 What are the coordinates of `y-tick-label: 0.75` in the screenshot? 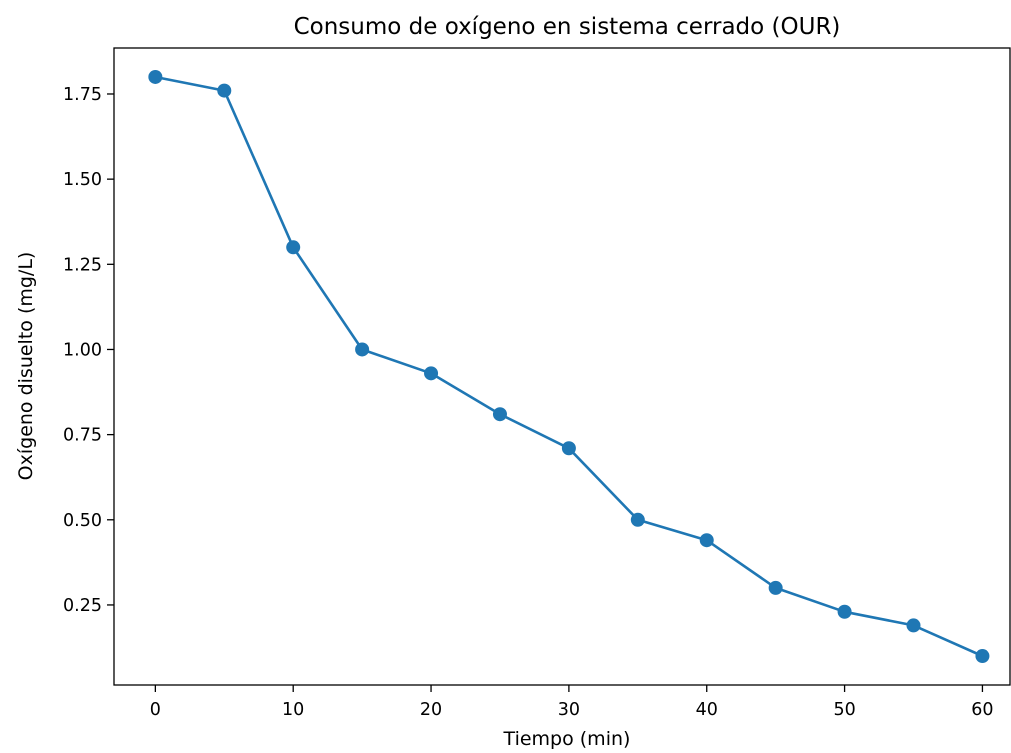 It's located at (82, 436).